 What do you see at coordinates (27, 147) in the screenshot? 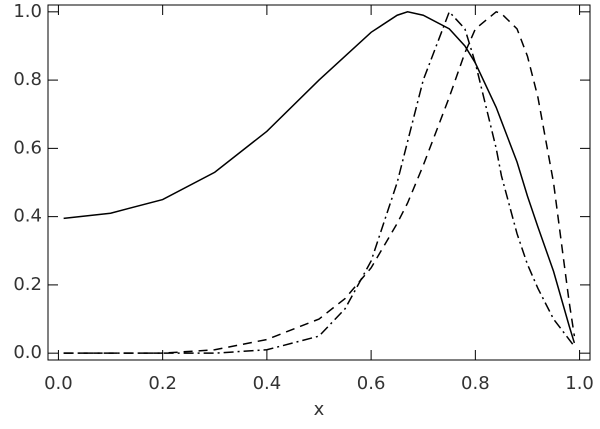
I see `y-tick-label: 0.6` at bounding box center [27, 147].